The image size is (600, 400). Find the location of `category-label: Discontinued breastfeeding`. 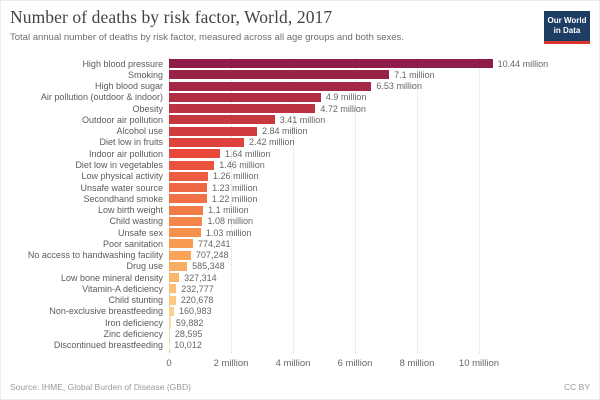

category-label: Discontinued breastfeeding is located at coordinates (108, 345).